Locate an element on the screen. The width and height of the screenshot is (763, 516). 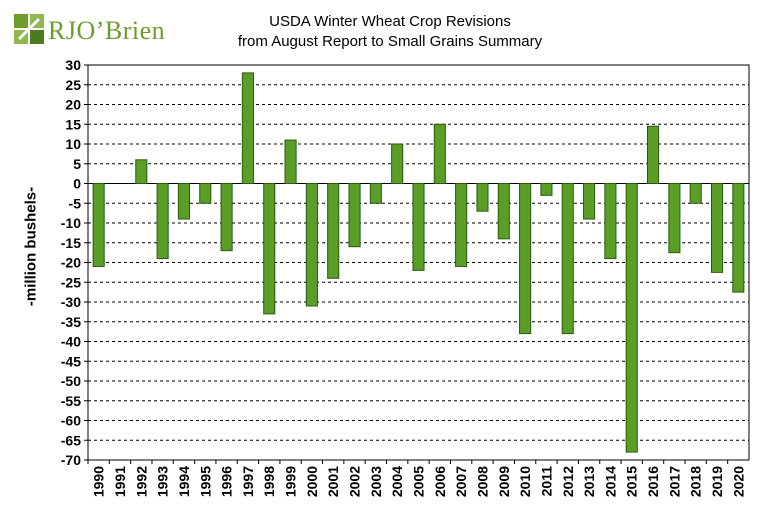
bar-2009 is located at coordinates (503, 211).